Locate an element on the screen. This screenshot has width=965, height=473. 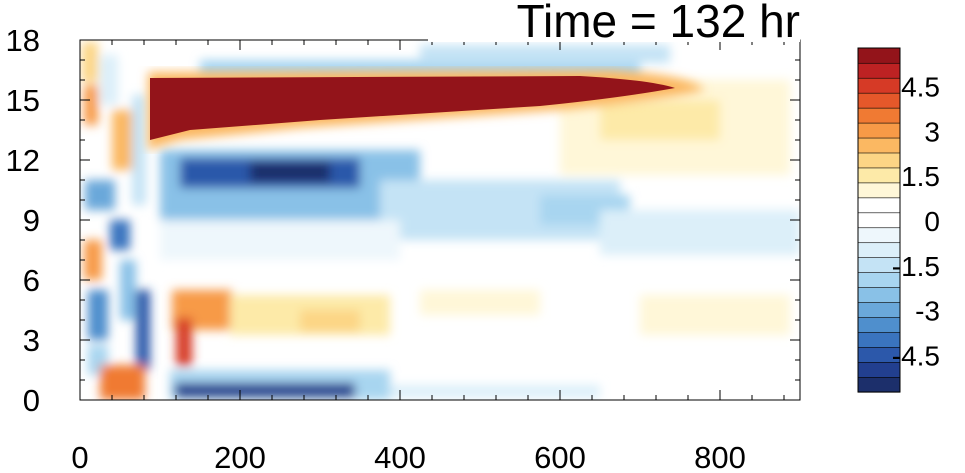
y-tick-label: 6 is located at coordinates (31, 280).